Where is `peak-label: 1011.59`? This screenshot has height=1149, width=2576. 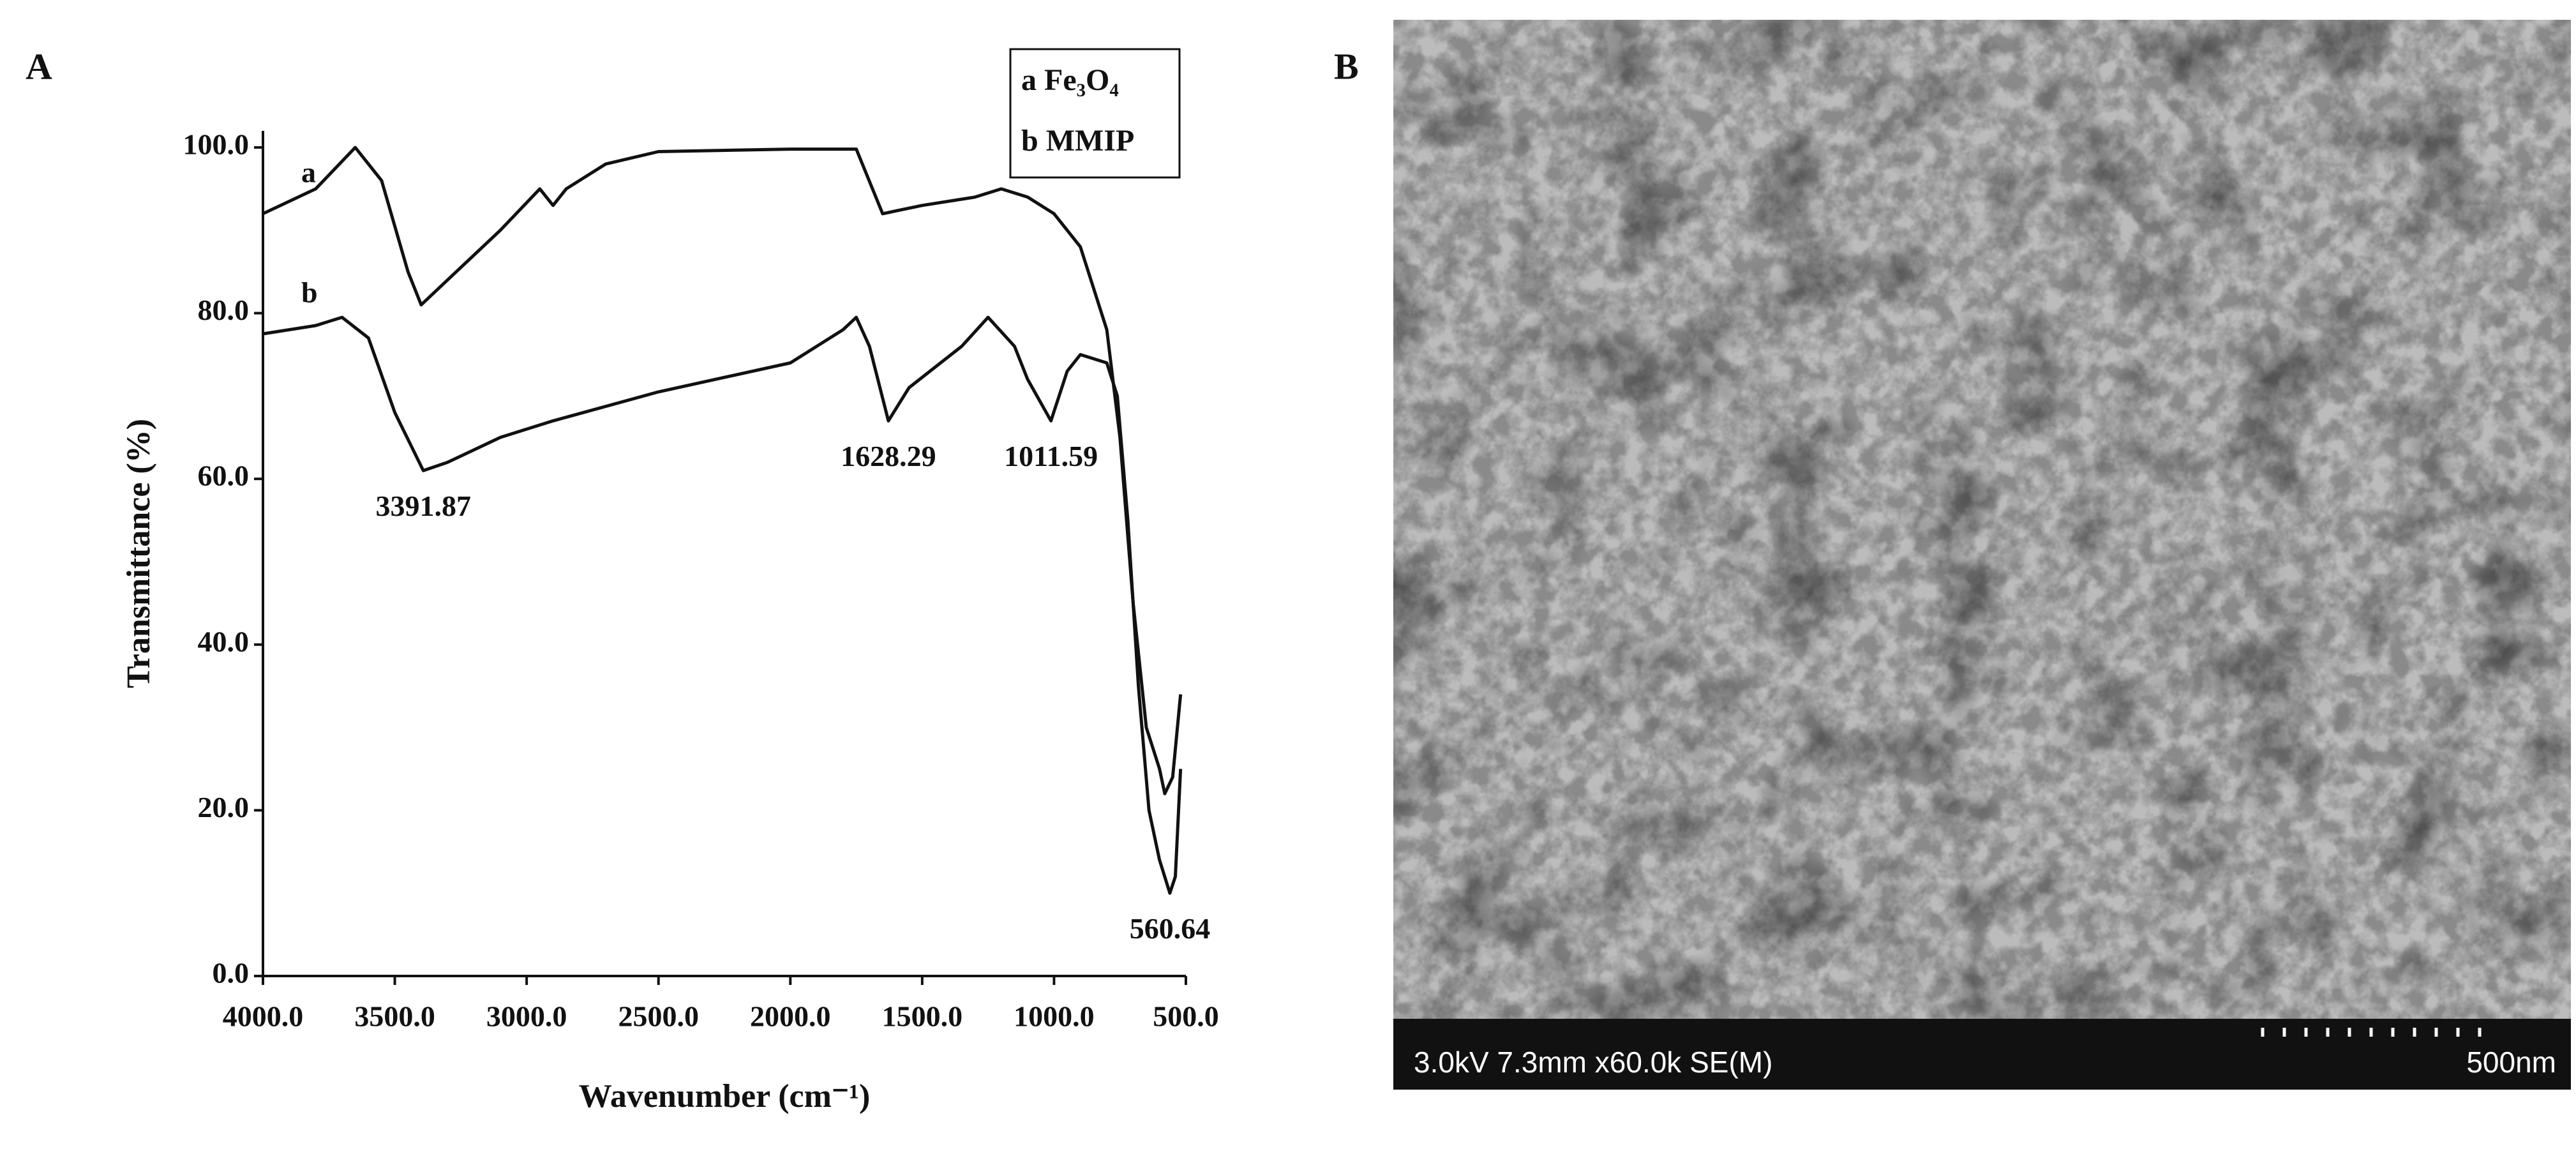
peak-label: 1011.59 is located at coordinates (1051, 456).